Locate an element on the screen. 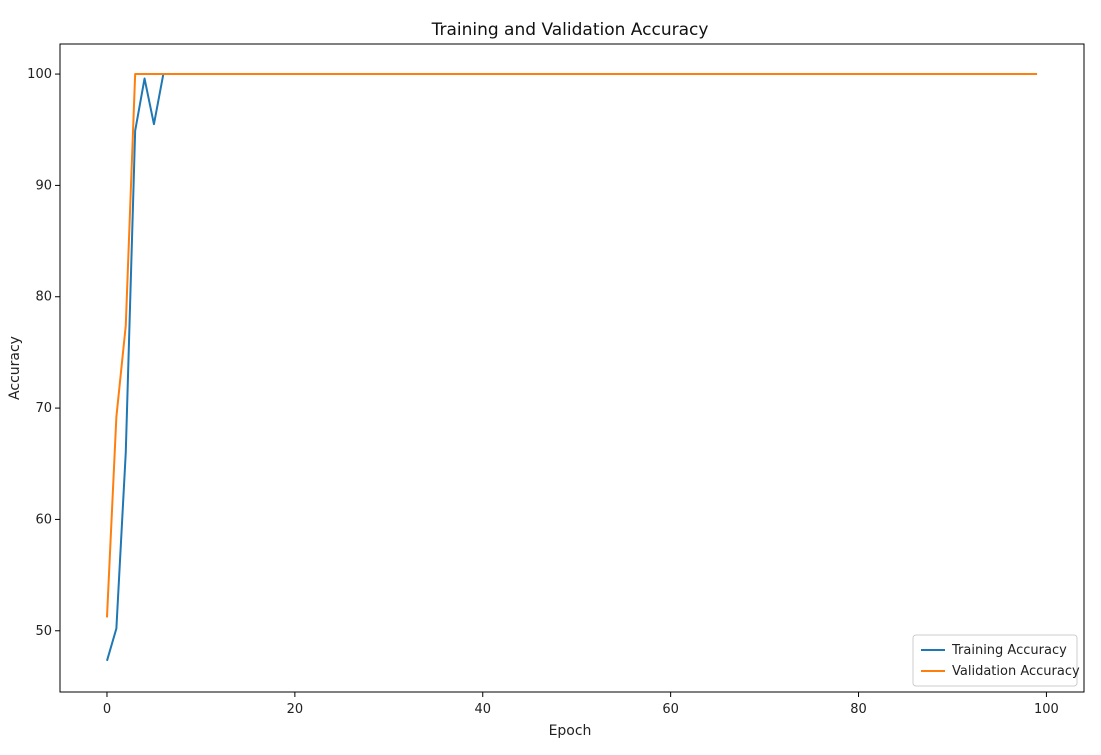  y-tick-label: 60 is located at coordinates (43, 519).